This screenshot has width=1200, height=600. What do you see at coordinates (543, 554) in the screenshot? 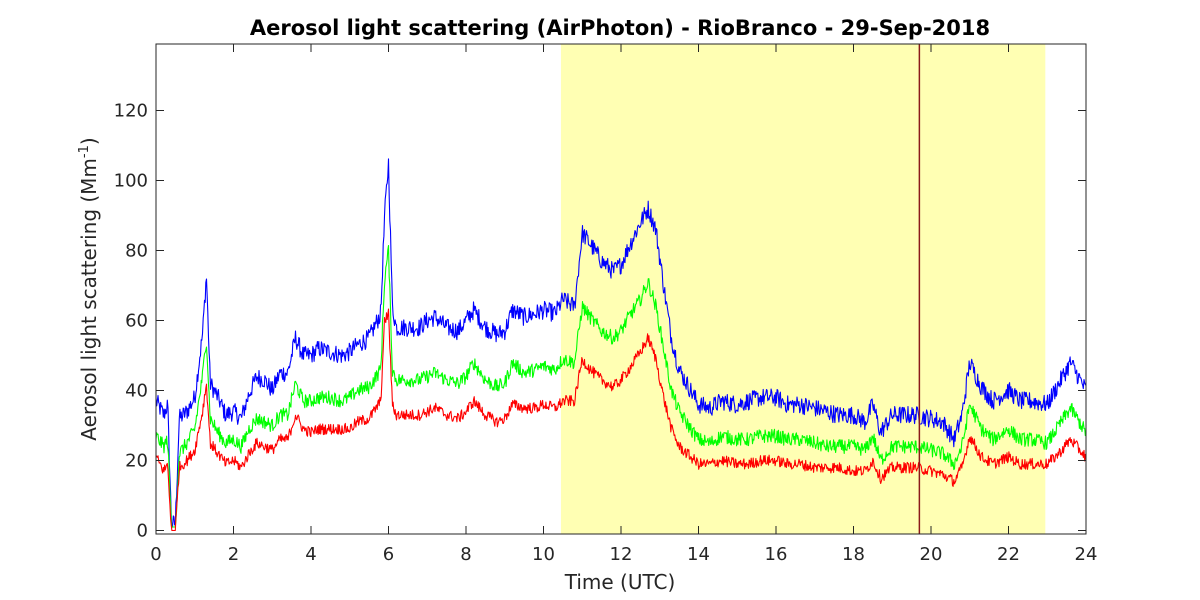
I see `x-tick-label: 10` at bounding box center [543, 554].